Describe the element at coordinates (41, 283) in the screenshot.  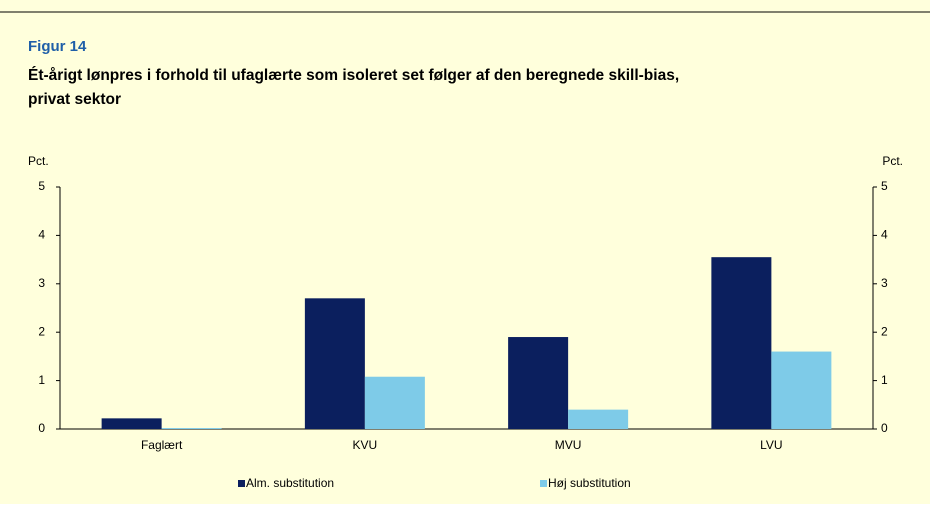
I see `y-tick-label: 3` at that location.